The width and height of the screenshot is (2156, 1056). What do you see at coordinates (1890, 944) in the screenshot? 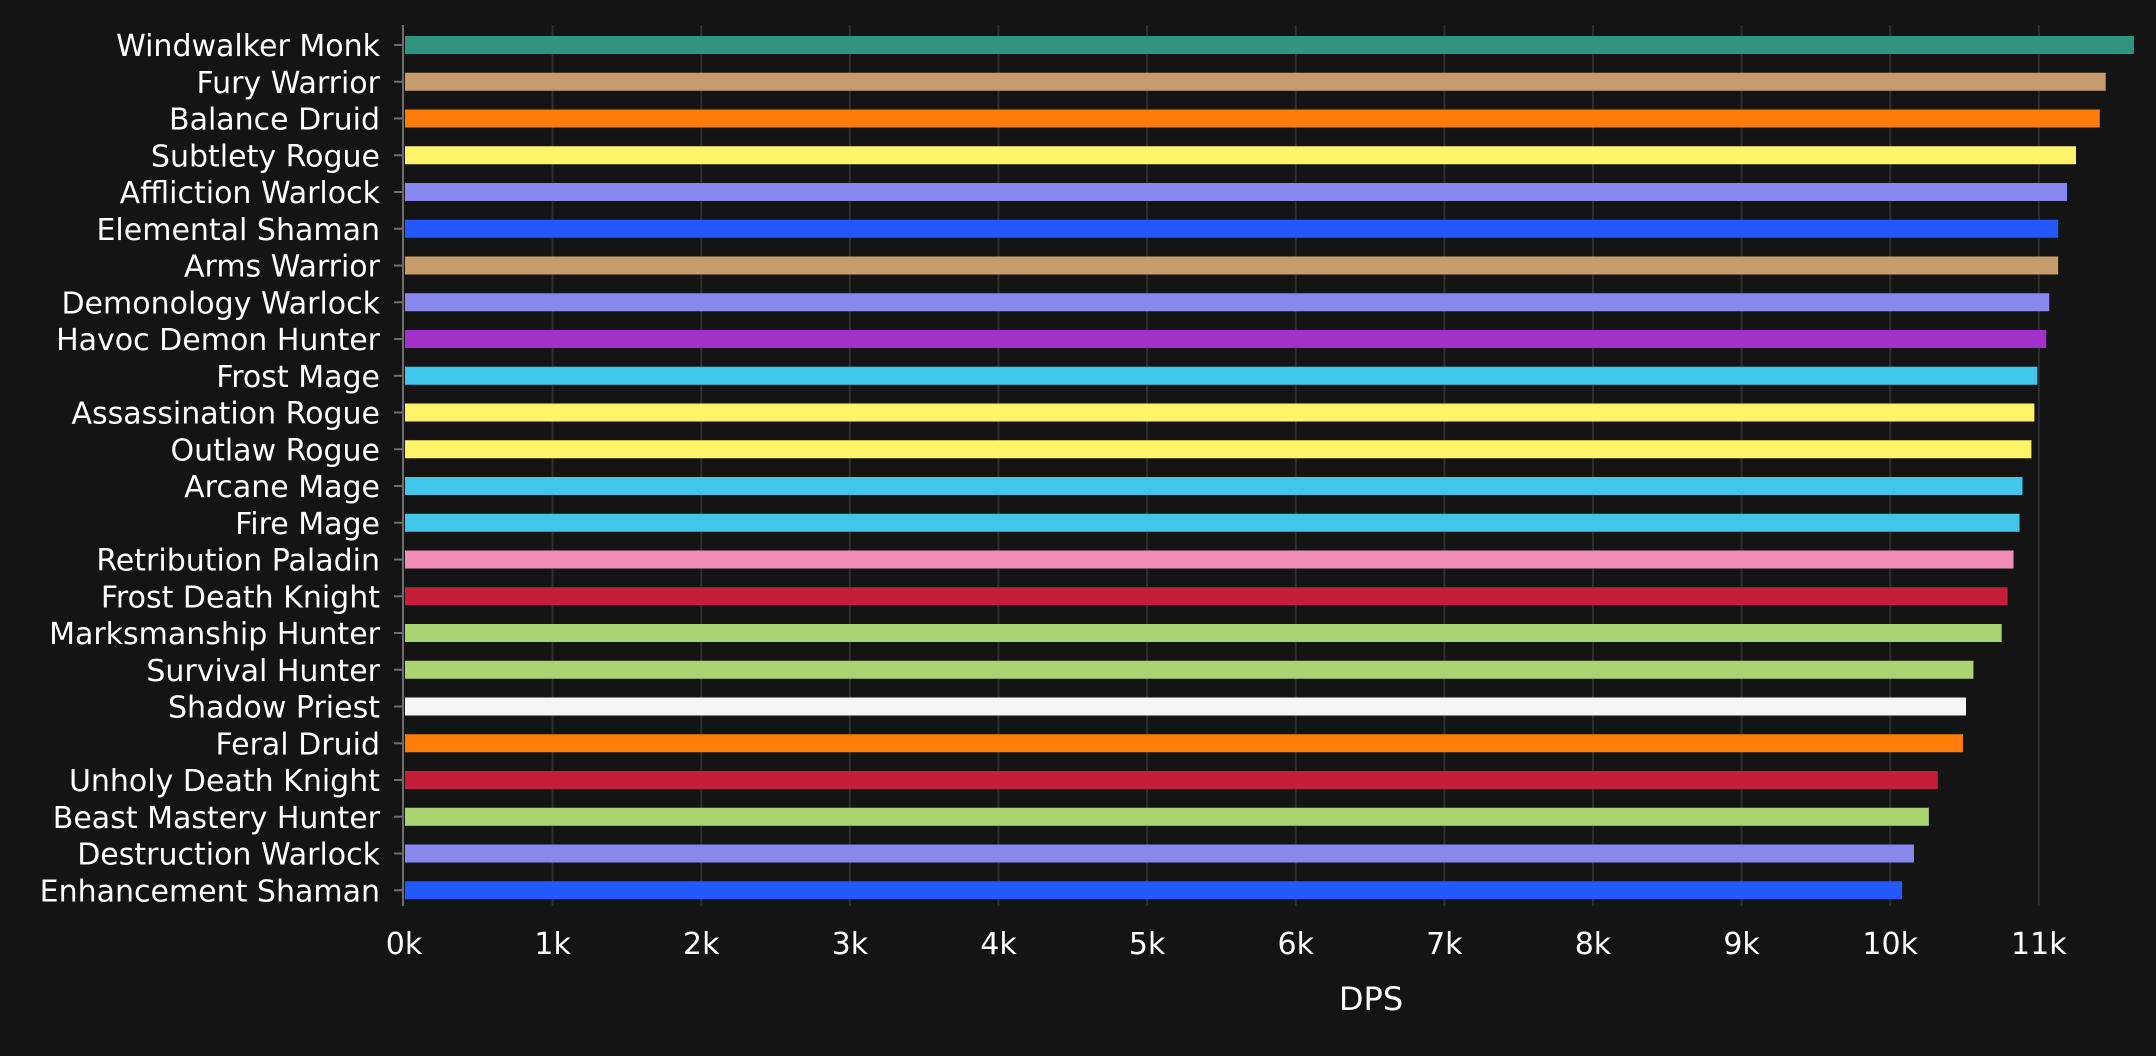
I see `x-tick-label-10k: 10k` at bounding box center [1890, 944].